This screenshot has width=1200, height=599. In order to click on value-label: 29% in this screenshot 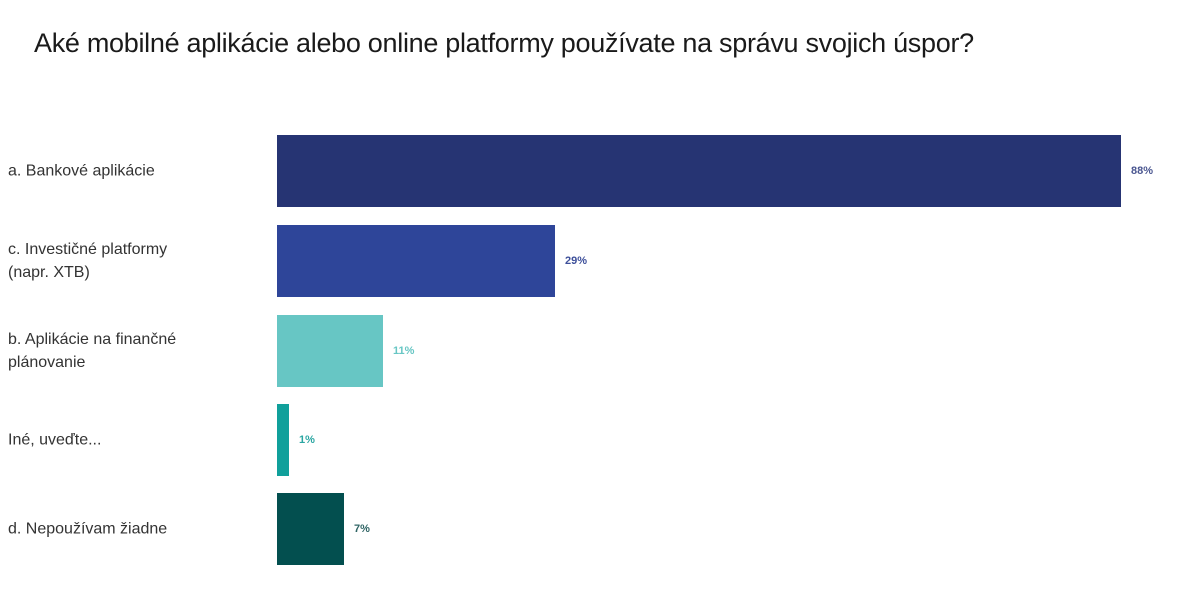, I will do `click(576, 261)`.